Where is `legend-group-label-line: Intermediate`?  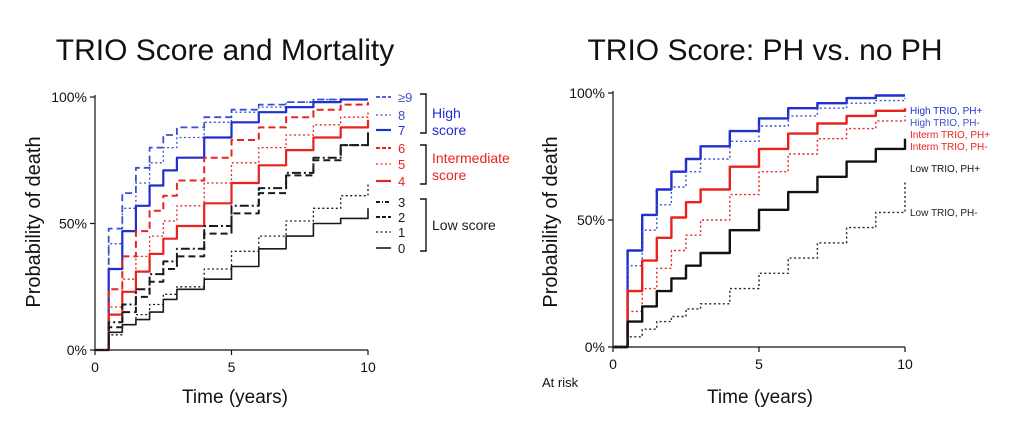
legend-group-label-line: Intermediate is located at coordinates (471, 158).